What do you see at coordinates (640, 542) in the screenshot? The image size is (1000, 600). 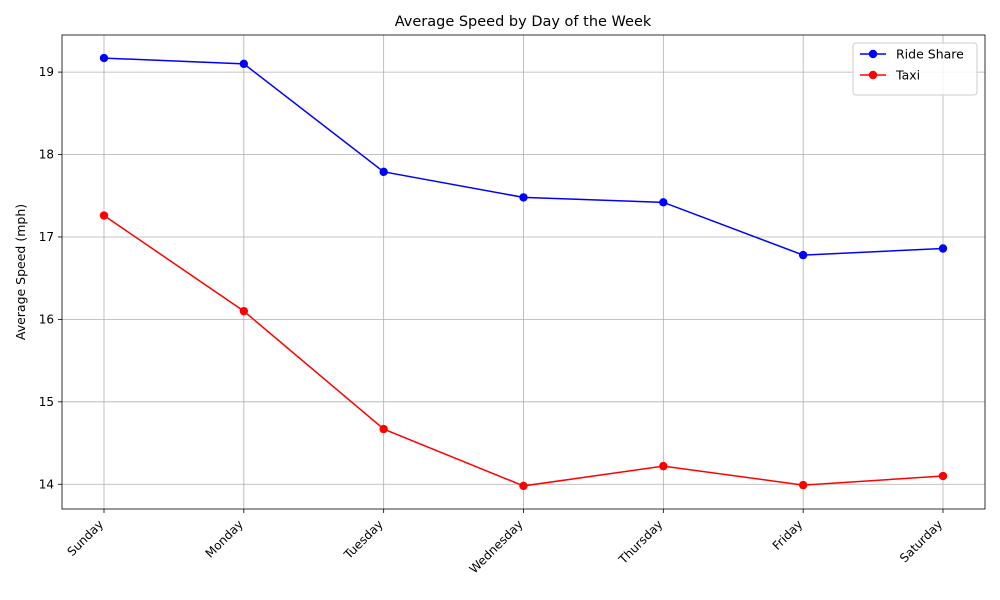 I see `x-tick-label: Thursday` at bounding box center [640, 542].